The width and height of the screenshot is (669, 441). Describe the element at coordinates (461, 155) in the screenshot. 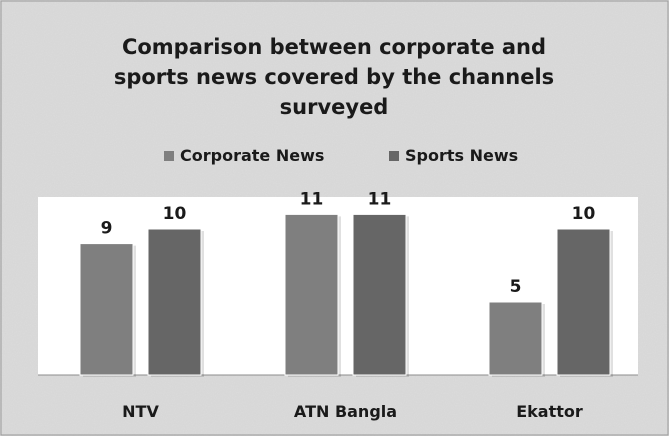

I see `legend-label: Sports News` at that location.